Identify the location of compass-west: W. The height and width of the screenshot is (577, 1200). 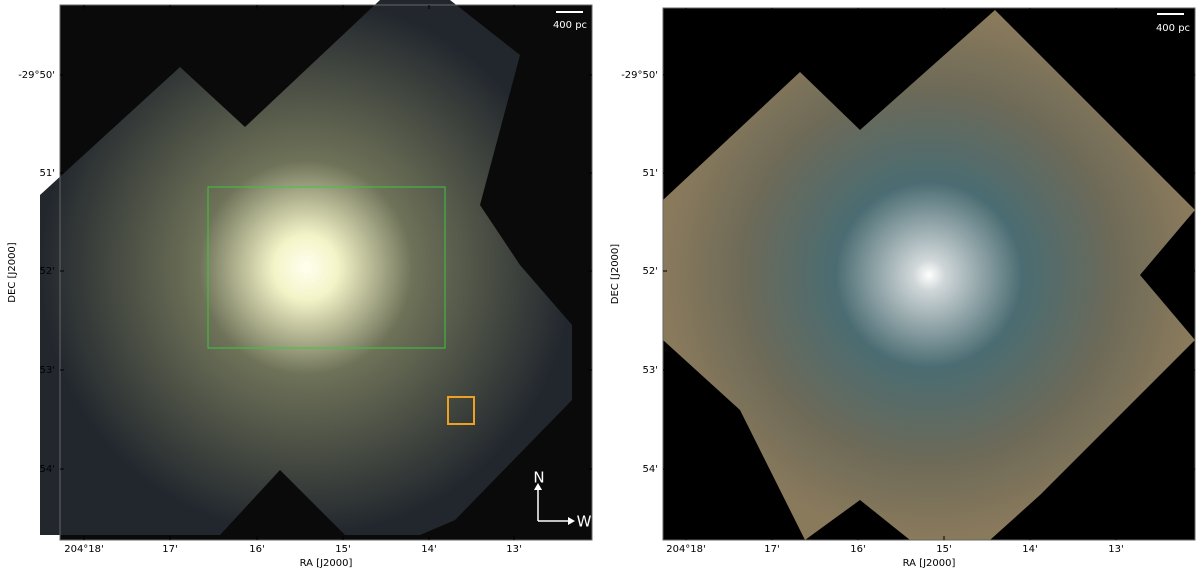
(584, 522).